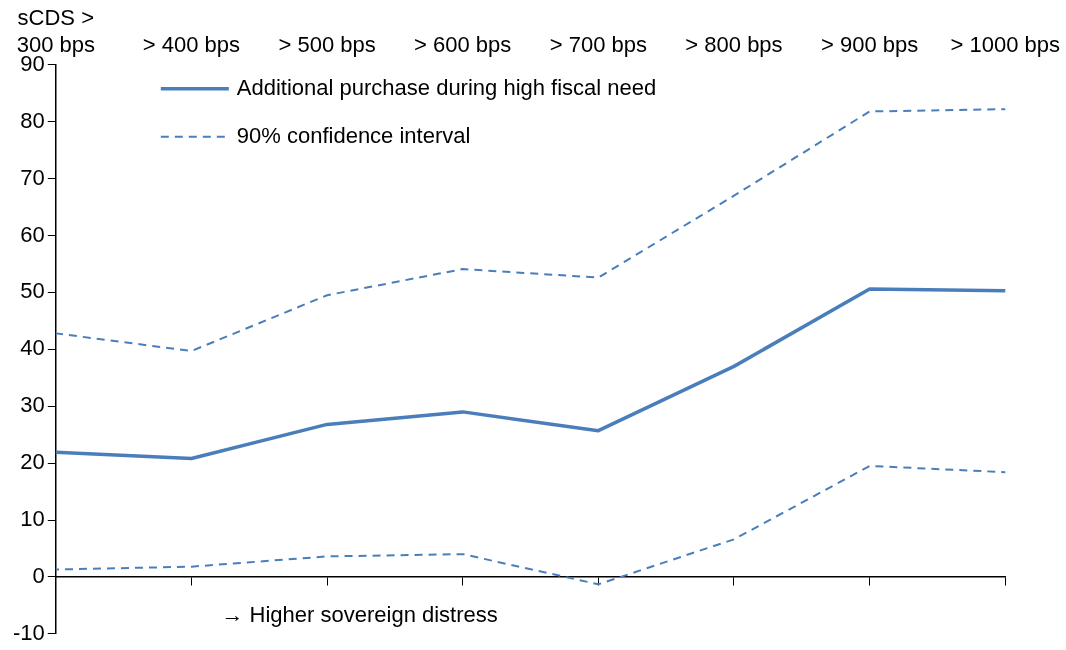 The height and width of the screenshot is (650, 1066). Describe the element at coordinates (32, 291) in the screenshot. I see `y-tick-label: 50` at that location.